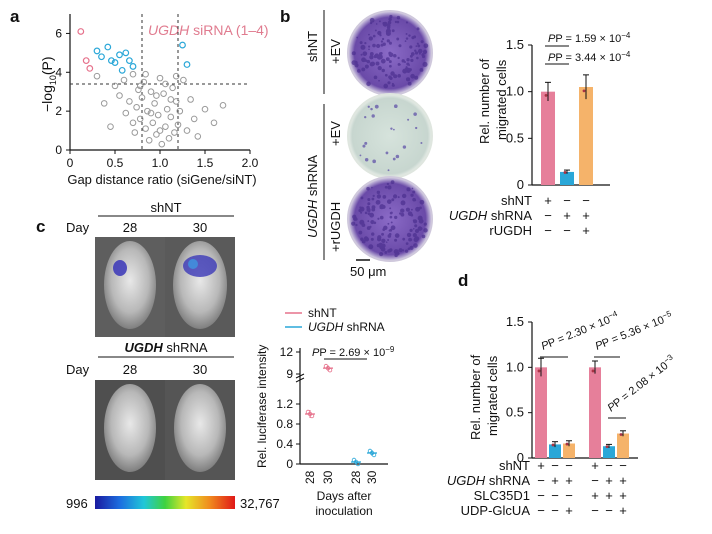 The width and height of the screenshot is (712, 534). I want to click on luminescence-colorbar, so click(165, 502).